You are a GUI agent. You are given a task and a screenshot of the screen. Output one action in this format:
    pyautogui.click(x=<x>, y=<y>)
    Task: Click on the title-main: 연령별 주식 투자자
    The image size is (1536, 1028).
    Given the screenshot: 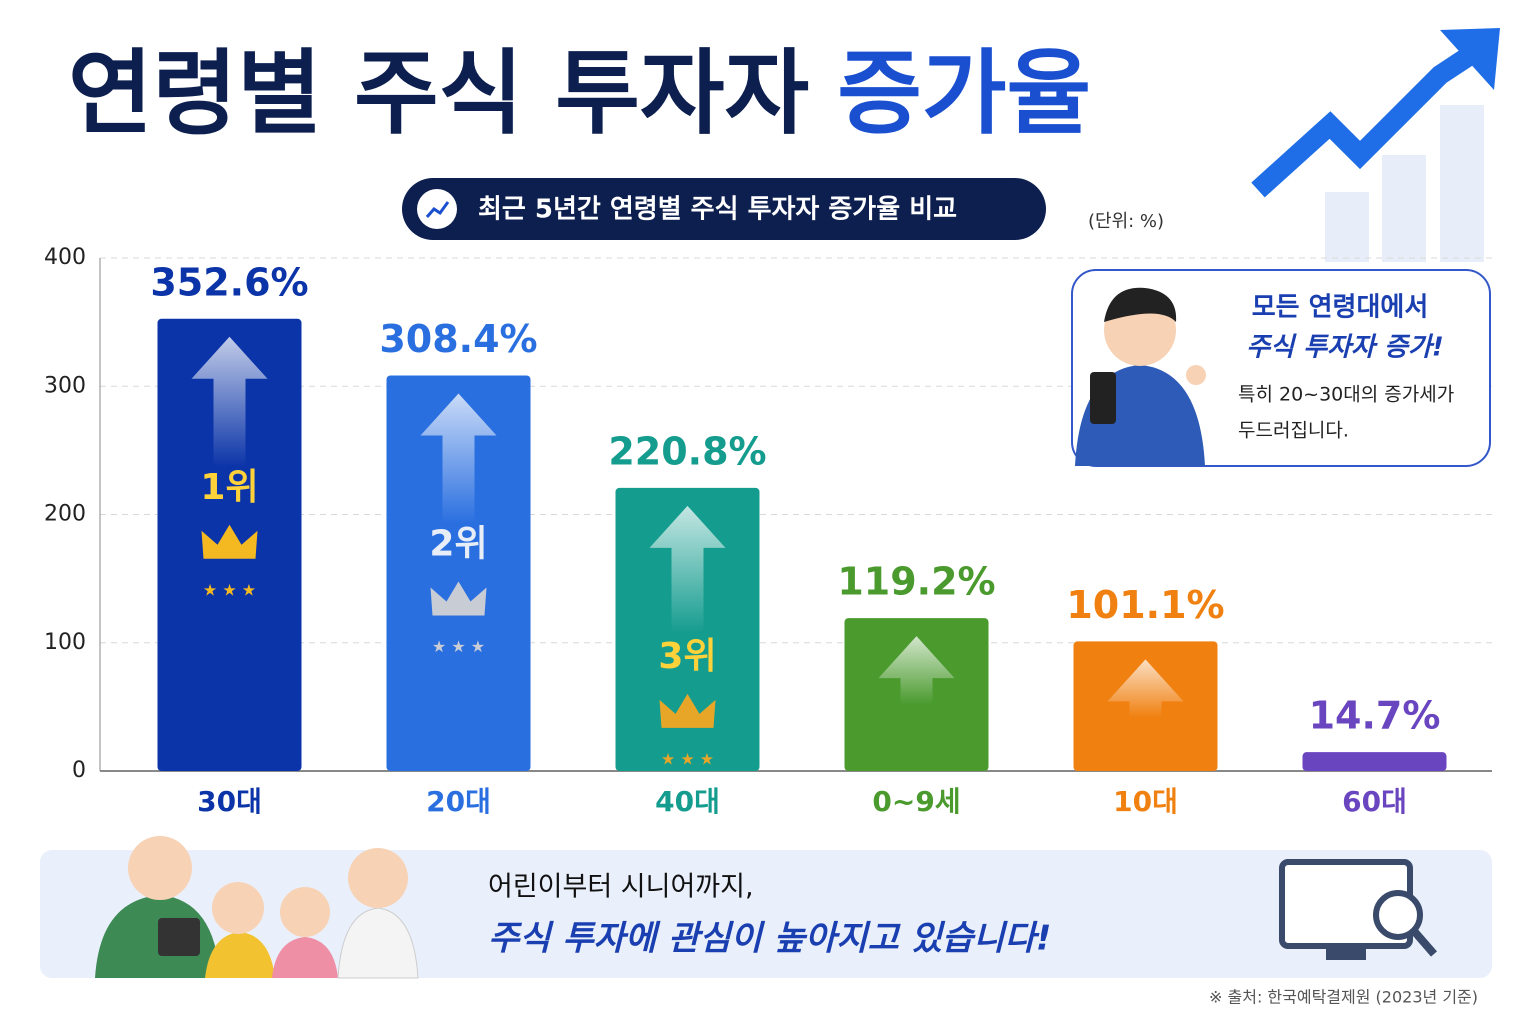 What is the action you would take?
    pyautogui.click(x=438, y=93)
    